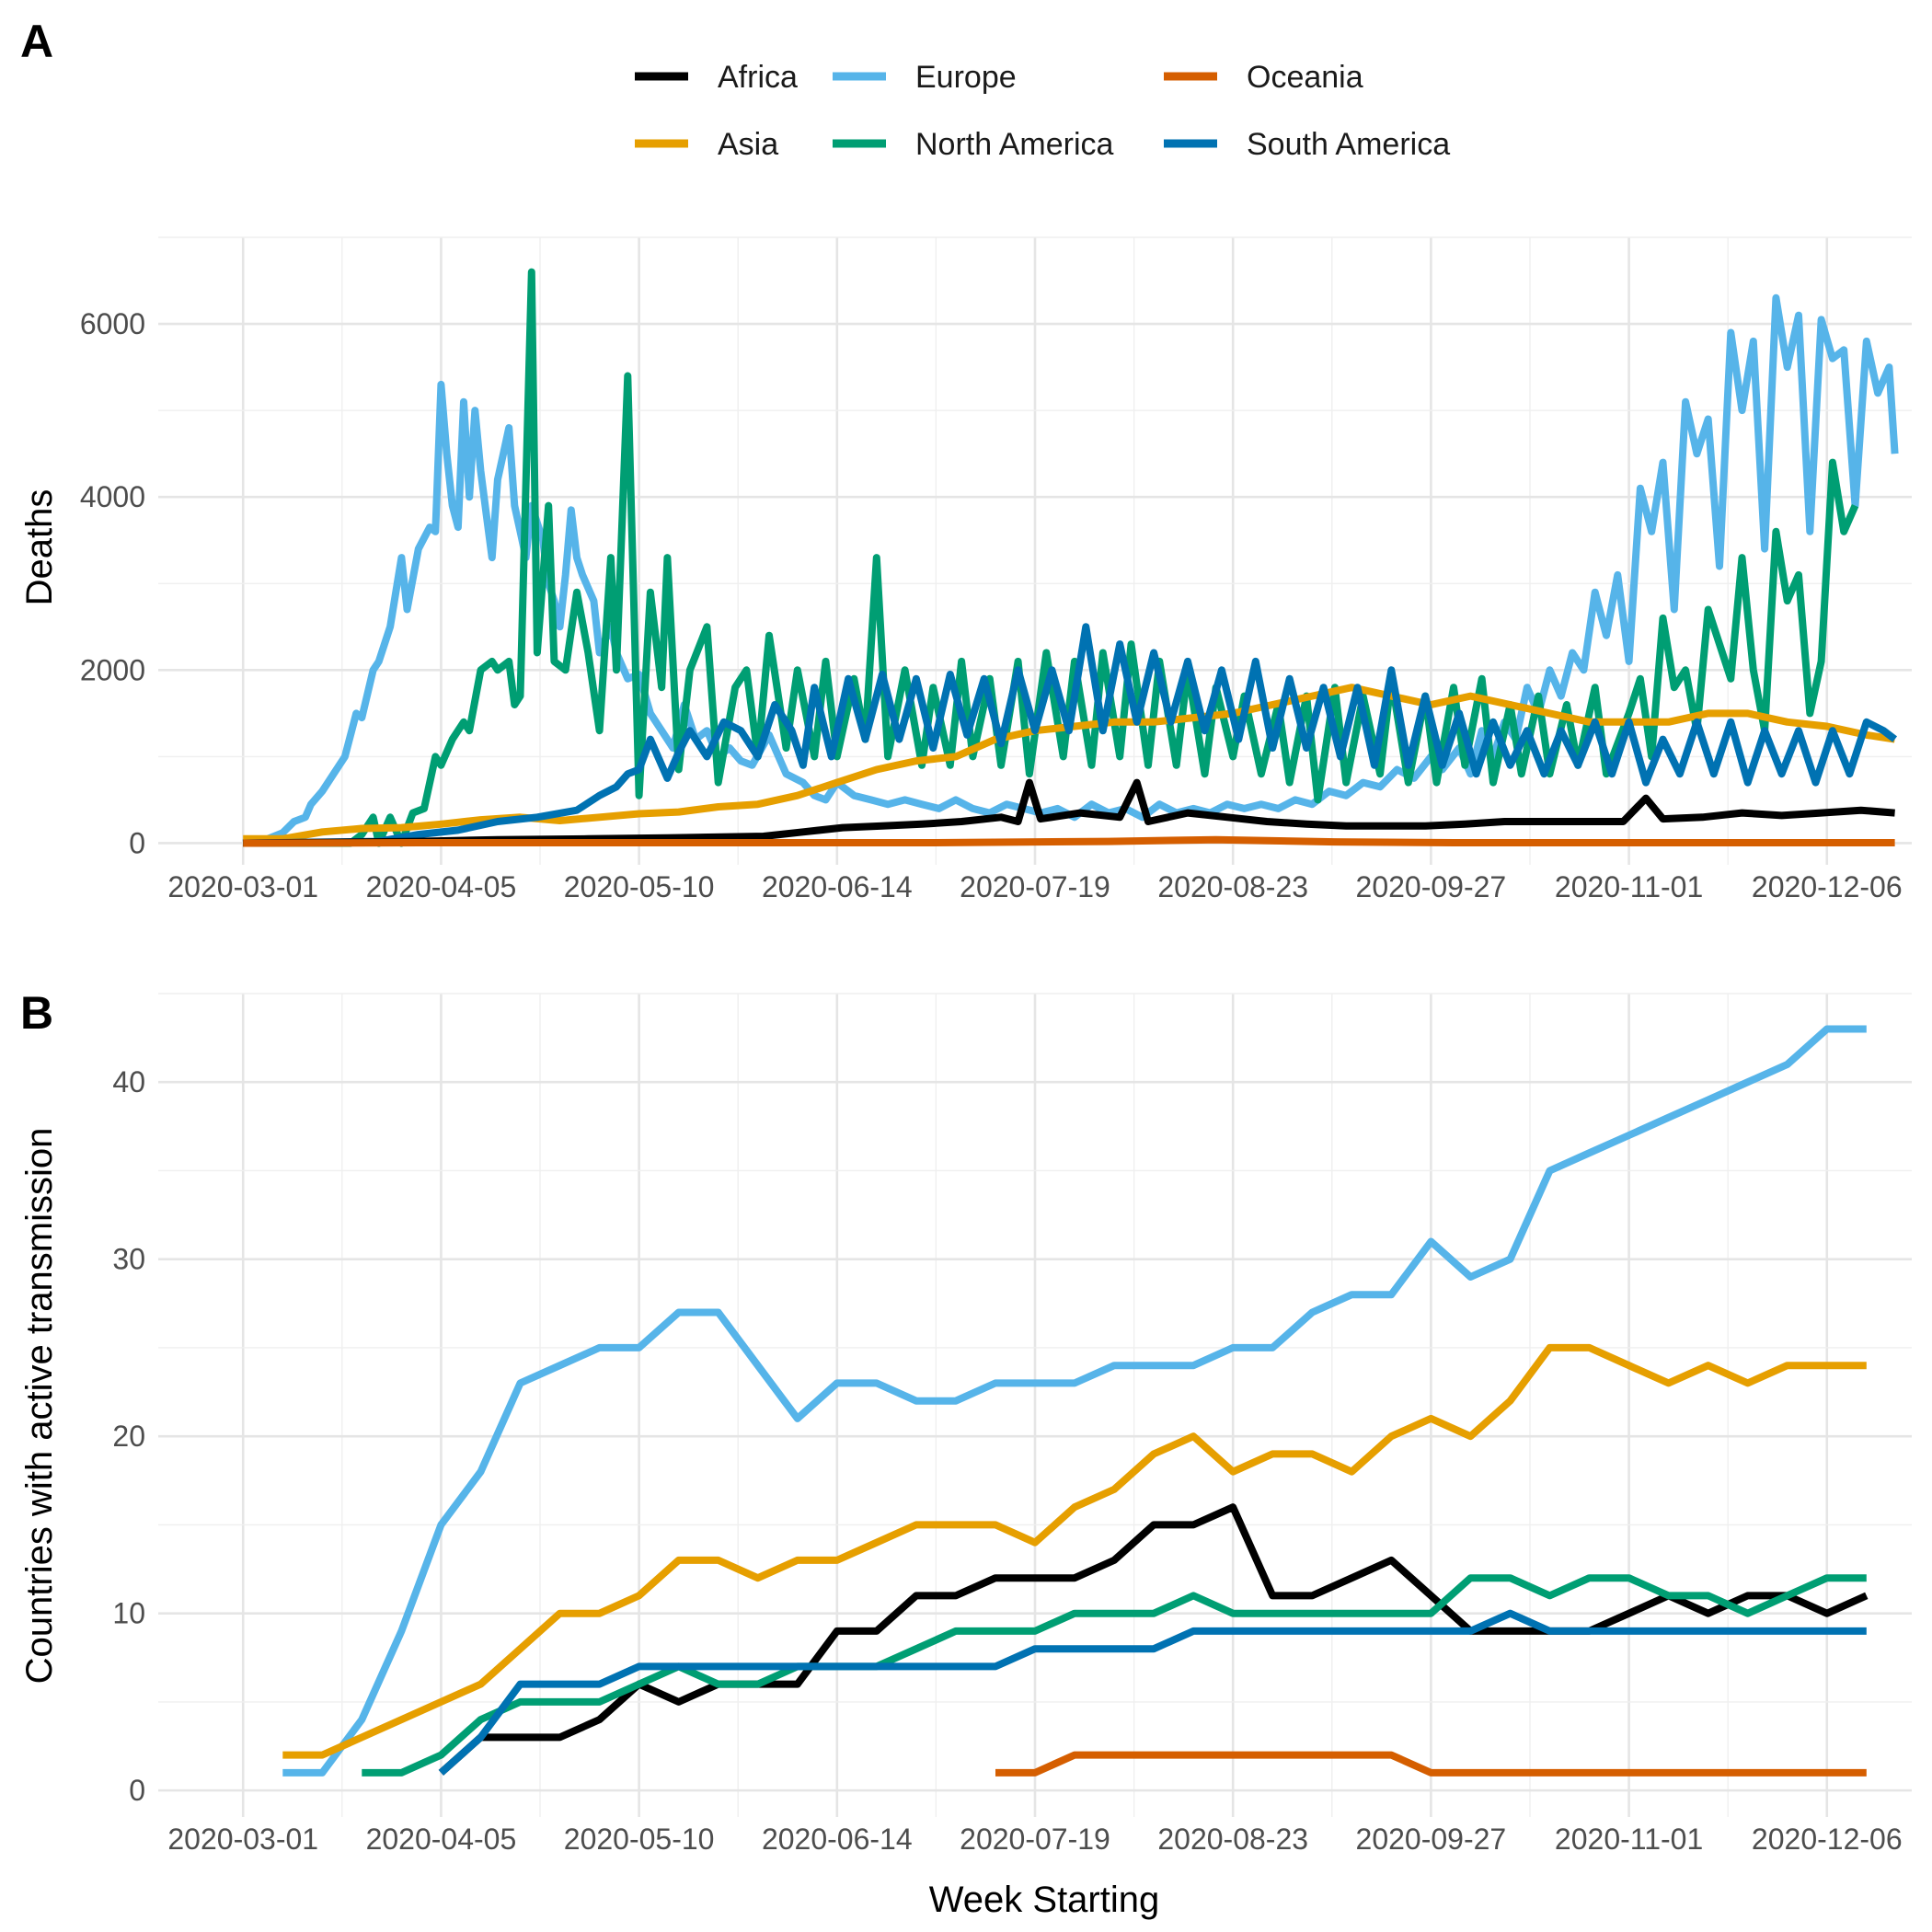 The width and height of the screenshot is (1932, 1932). What do you see at coordinates (748, 144) in the screenshot?
I see `legend-label-asia: Asia` at bounding box center [748, 144].